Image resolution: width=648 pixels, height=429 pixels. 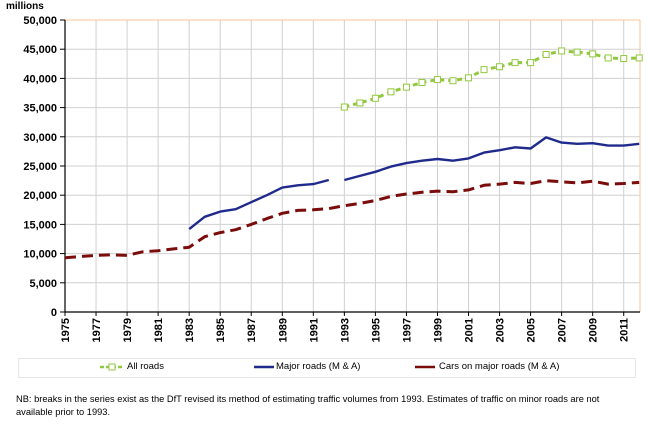 What do you see at coordinates (376, 330) in the screenshot?
I see `x-tick-label: 1995` at bounding box center [376, 330].